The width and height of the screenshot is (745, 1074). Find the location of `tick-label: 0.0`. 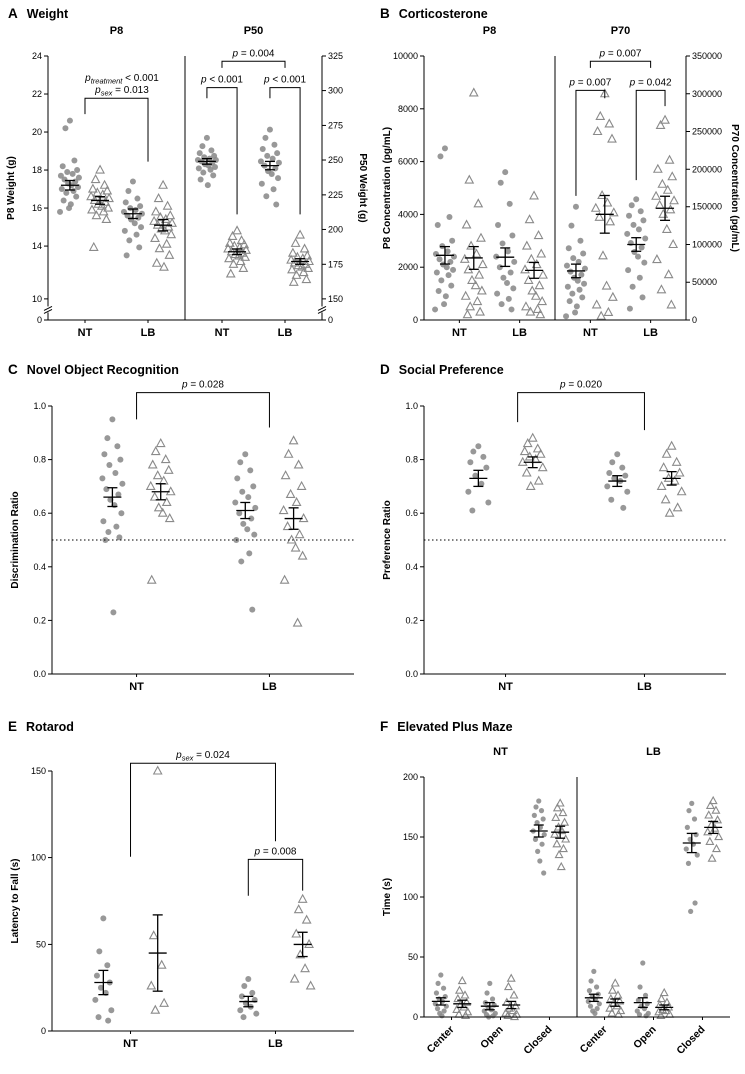

tick-label: 0.0 is located at coordinates (39, 674).